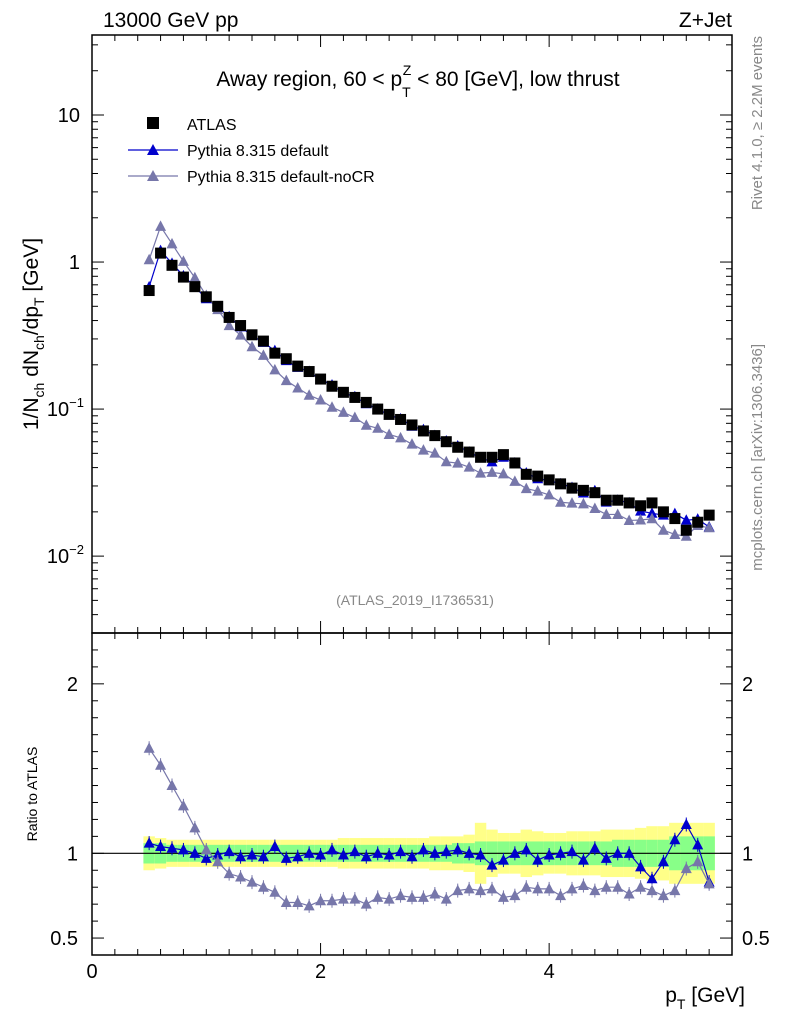  Describe the element at coordinates (74, 263) in the screenshot. I see `y-tick-label-main: 1` at that location.